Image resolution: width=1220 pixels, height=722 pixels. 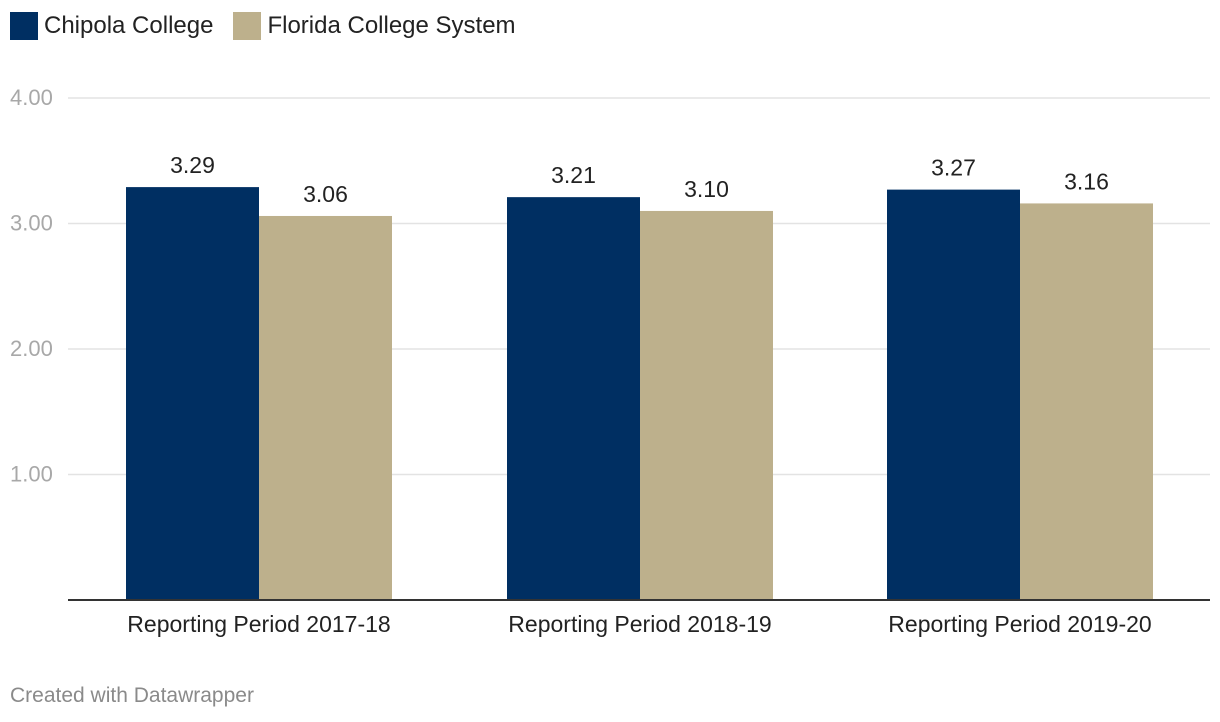 I want to click on legend-swatch-chipola, so click(x=24, y=26).